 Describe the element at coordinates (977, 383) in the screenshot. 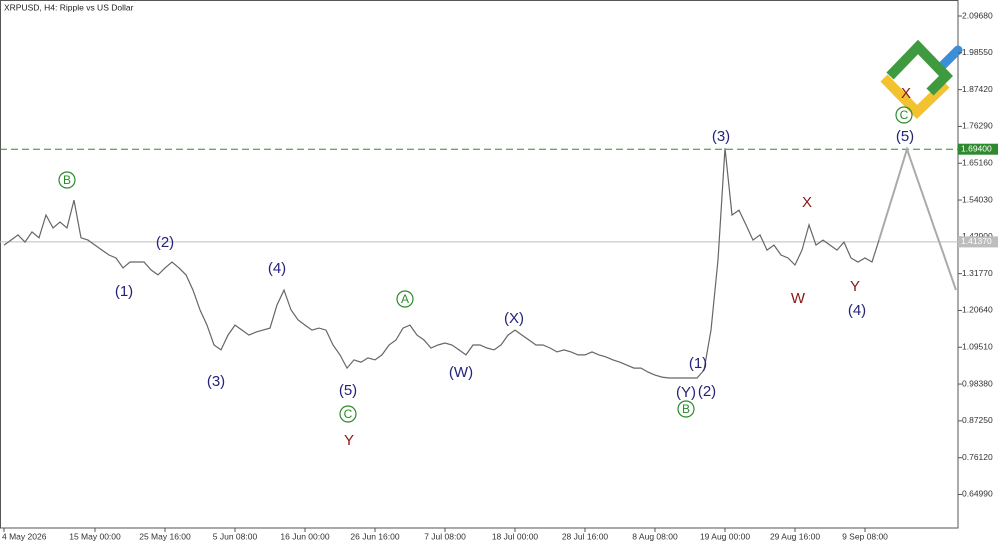

I see `y-tick-label: 0.98380` at that location.